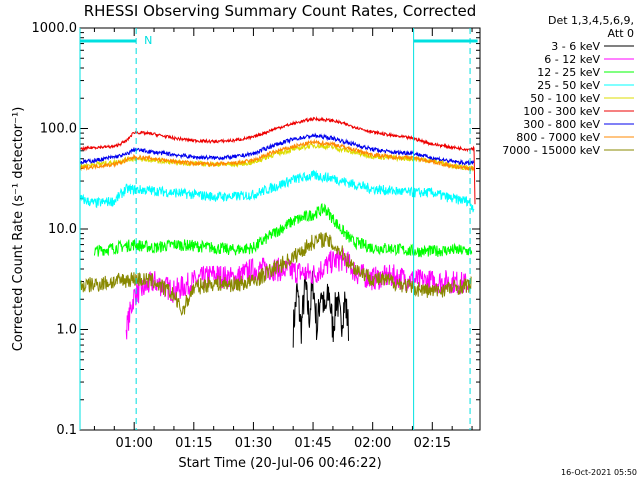 The height and width of the screenshot is (480, 640). Describe the element at coordinates (551, 150) in the screenshot. I see `legend-label-8: 7000 - 15000 keV` at that location.